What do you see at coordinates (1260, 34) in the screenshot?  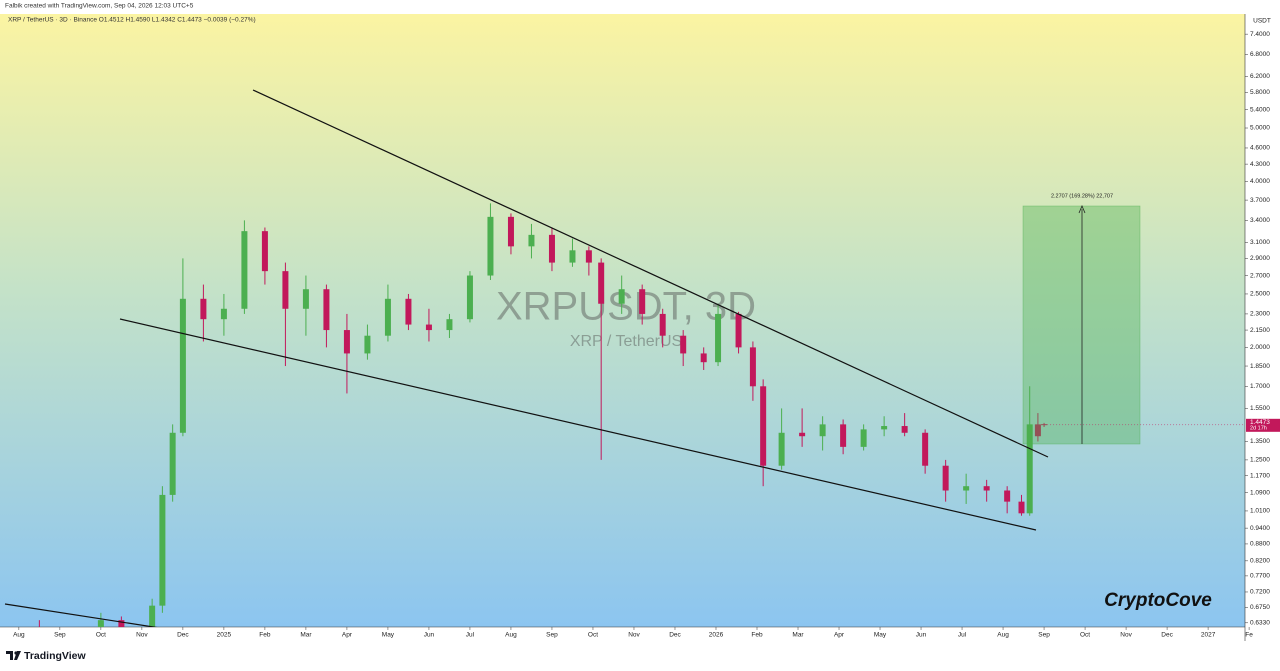 I see `y-tick-label: 7.4000` at bounding box center [1260, 34].